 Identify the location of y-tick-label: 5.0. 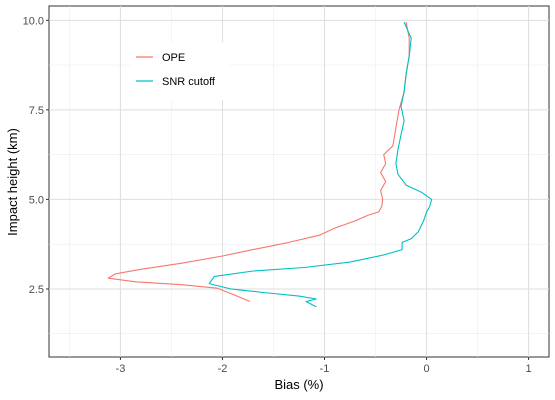
(36, 200).